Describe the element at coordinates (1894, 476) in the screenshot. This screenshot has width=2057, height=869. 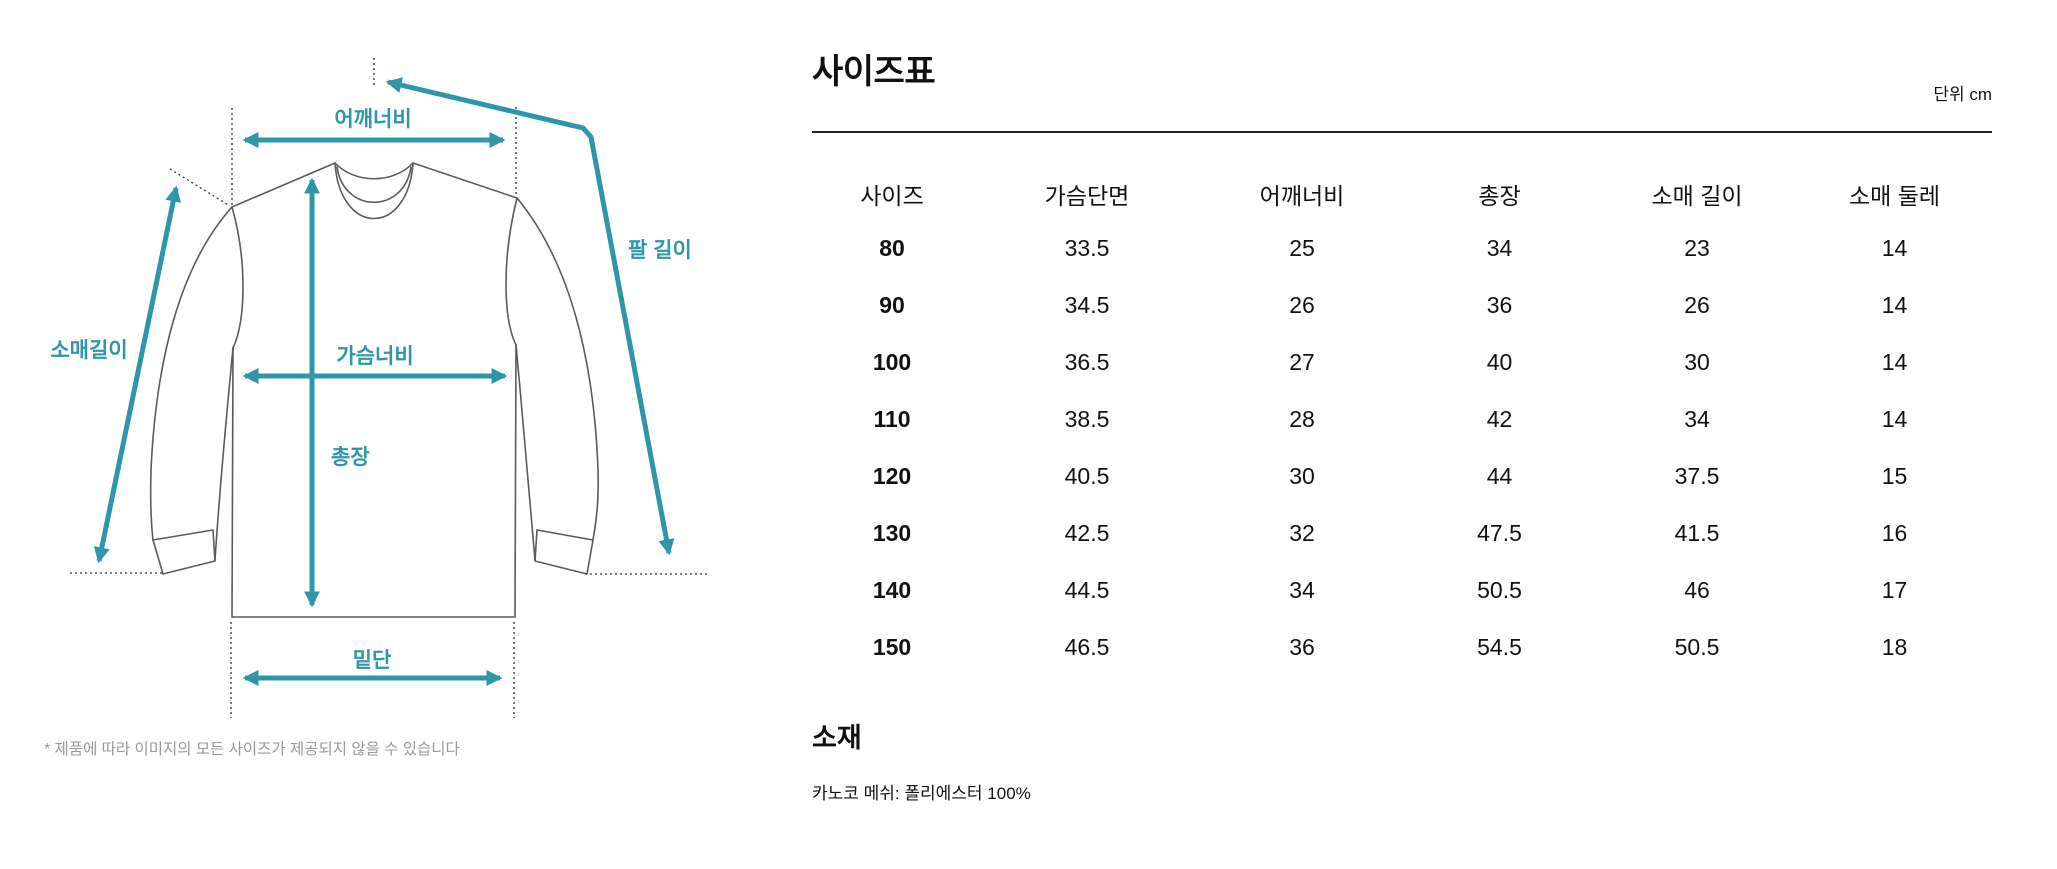
I see `sleeve-circumference-cell: 15` at that location.